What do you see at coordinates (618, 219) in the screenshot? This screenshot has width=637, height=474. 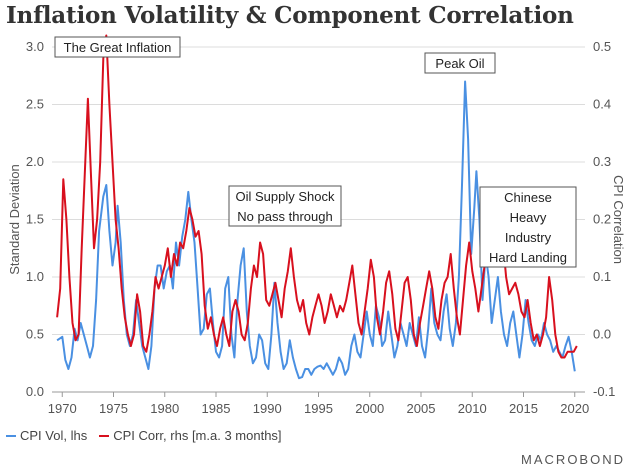 I see `y-right-axis-title: CPI Correlation` at bounding box center [618, 219].